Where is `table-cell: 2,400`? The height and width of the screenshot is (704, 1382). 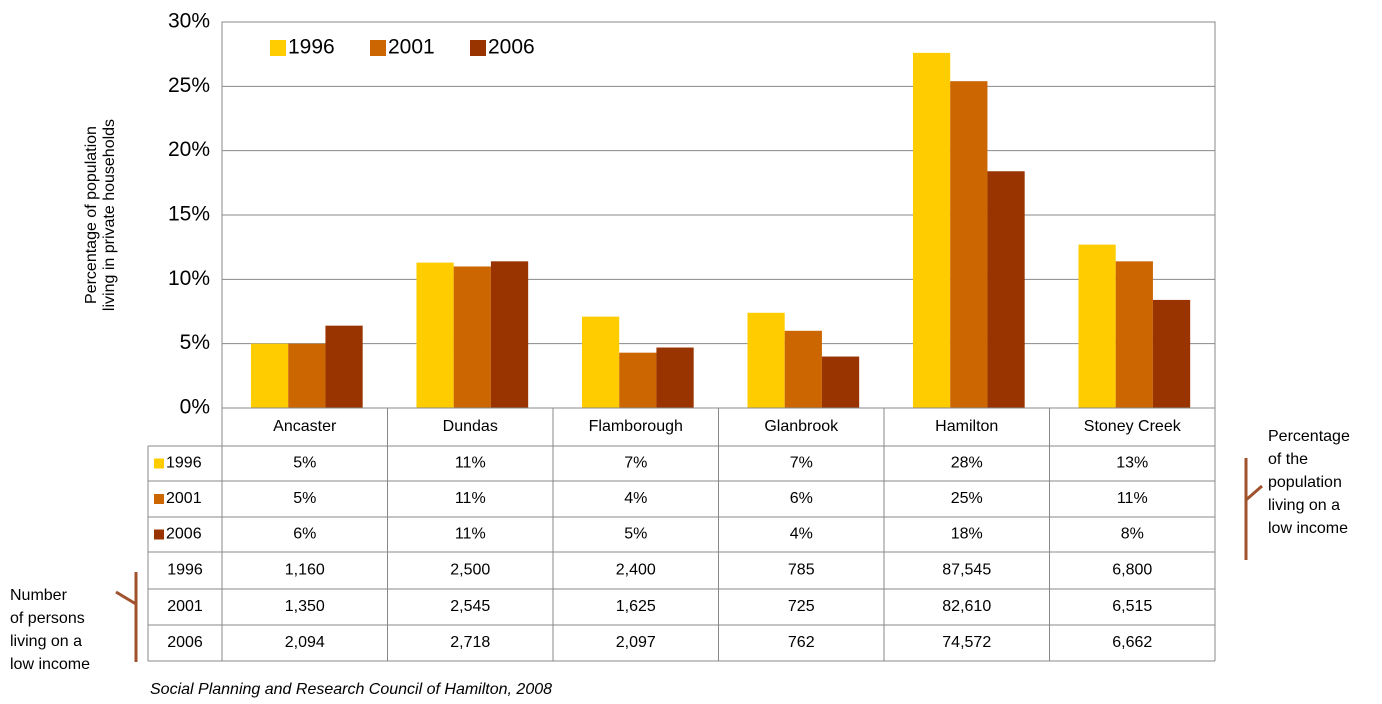
table-cell: 2,400 is located at coordinates (636, 570).